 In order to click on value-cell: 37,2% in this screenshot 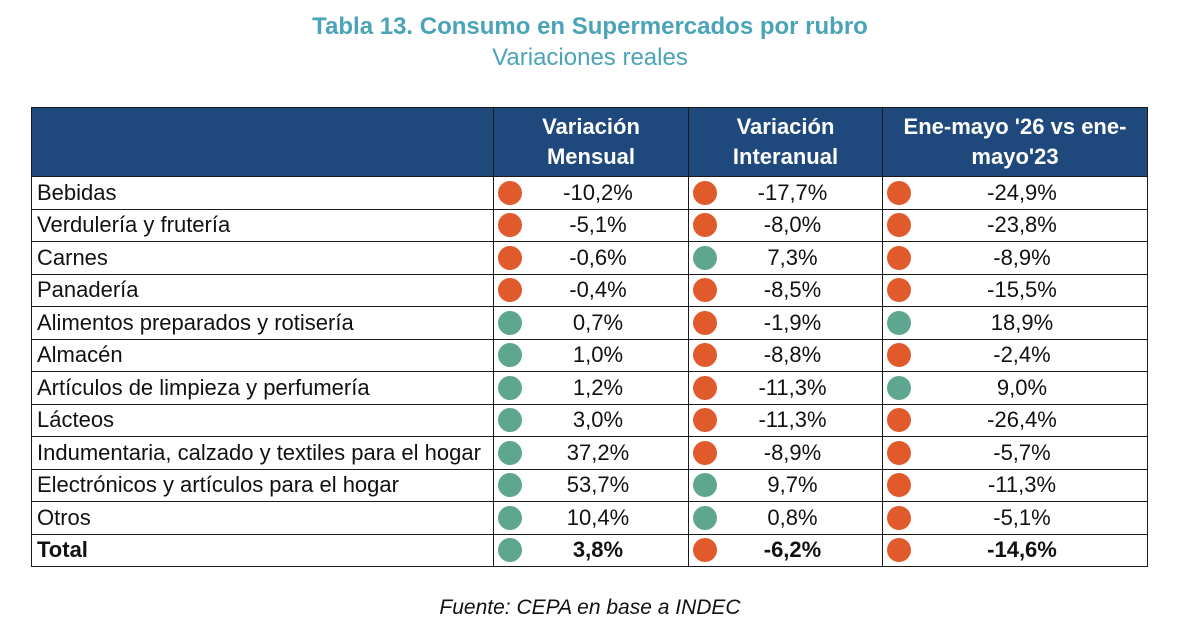, I will do `click(591, 453)`.